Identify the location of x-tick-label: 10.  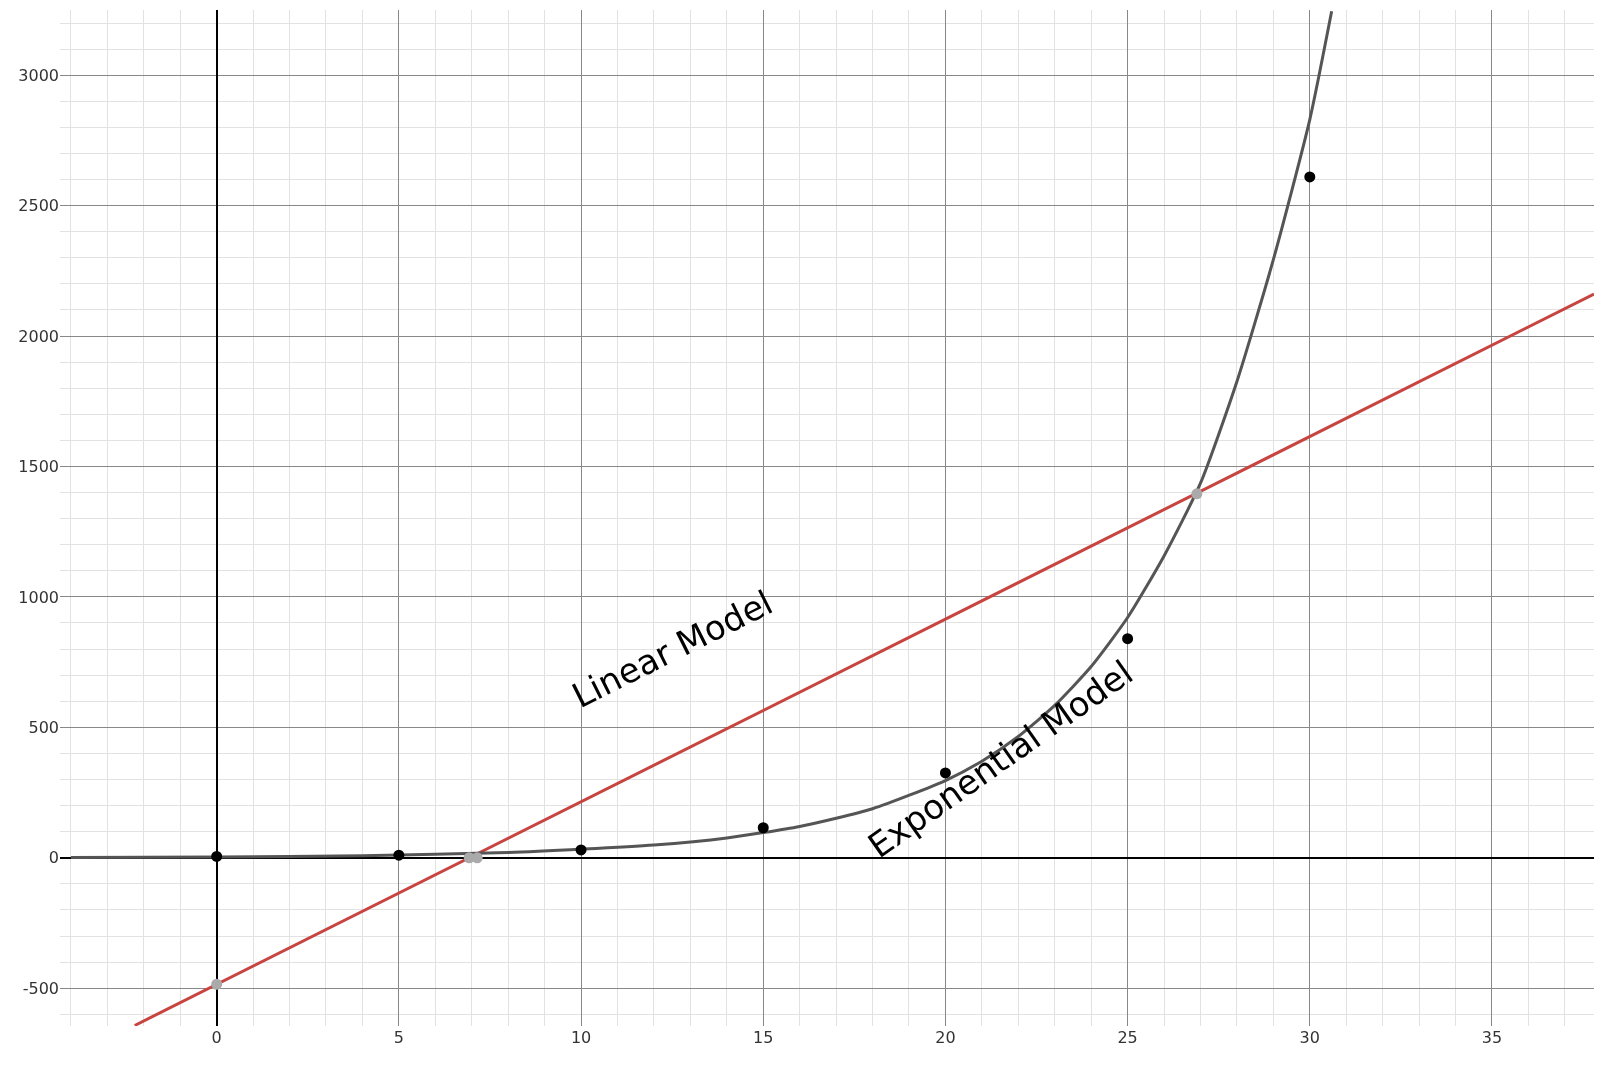
(581, 1037).